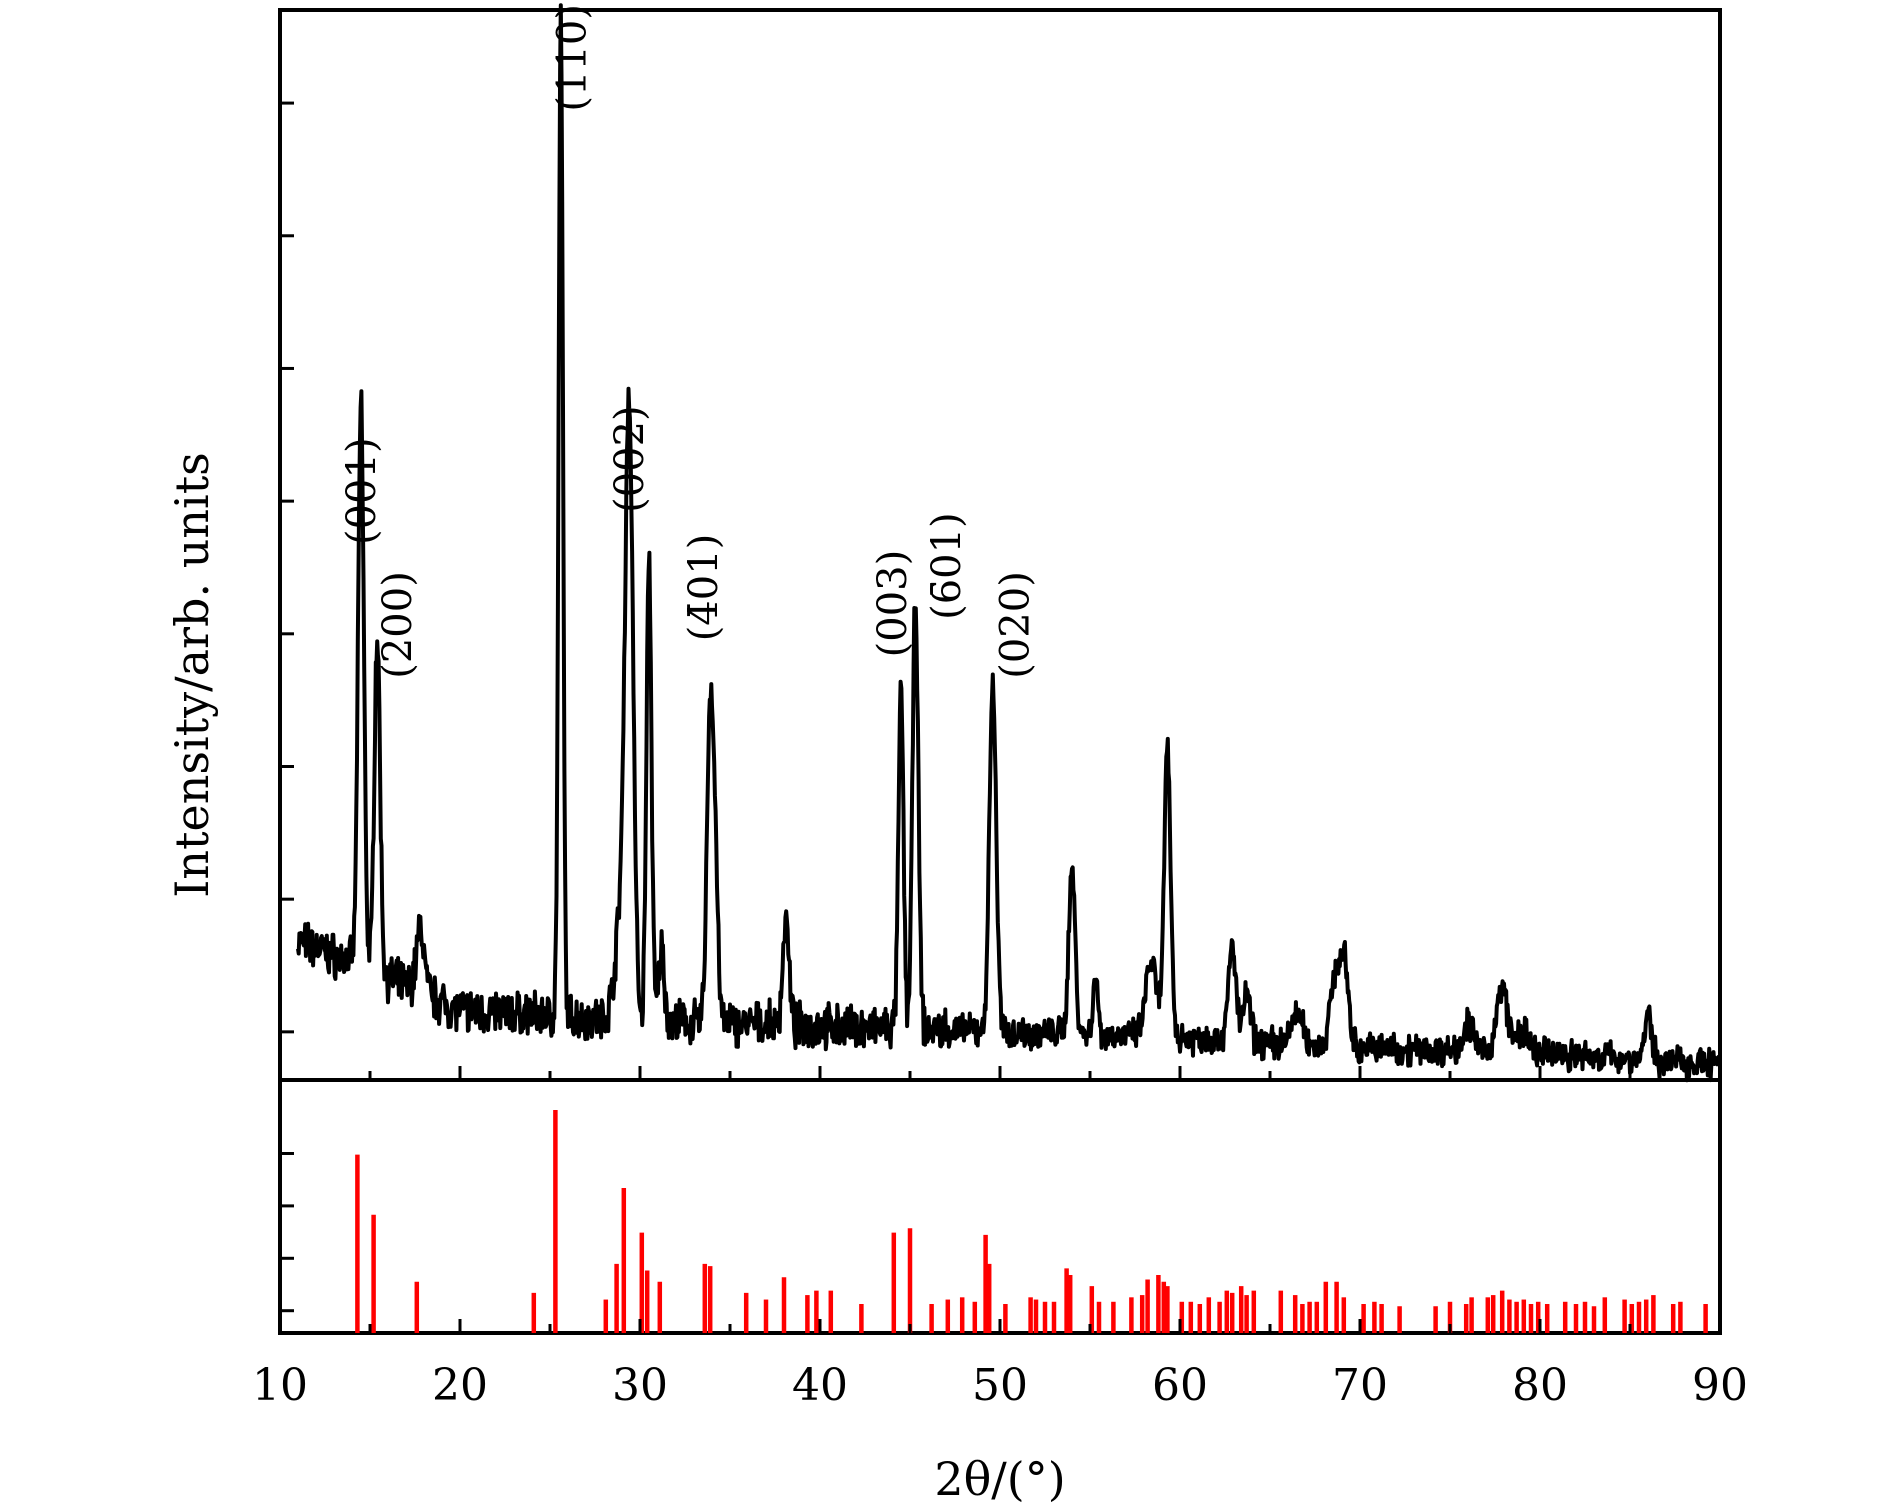 This screenshot has width=1890, height=1512. I want to click on peak-label: (200), so click(398, 625).